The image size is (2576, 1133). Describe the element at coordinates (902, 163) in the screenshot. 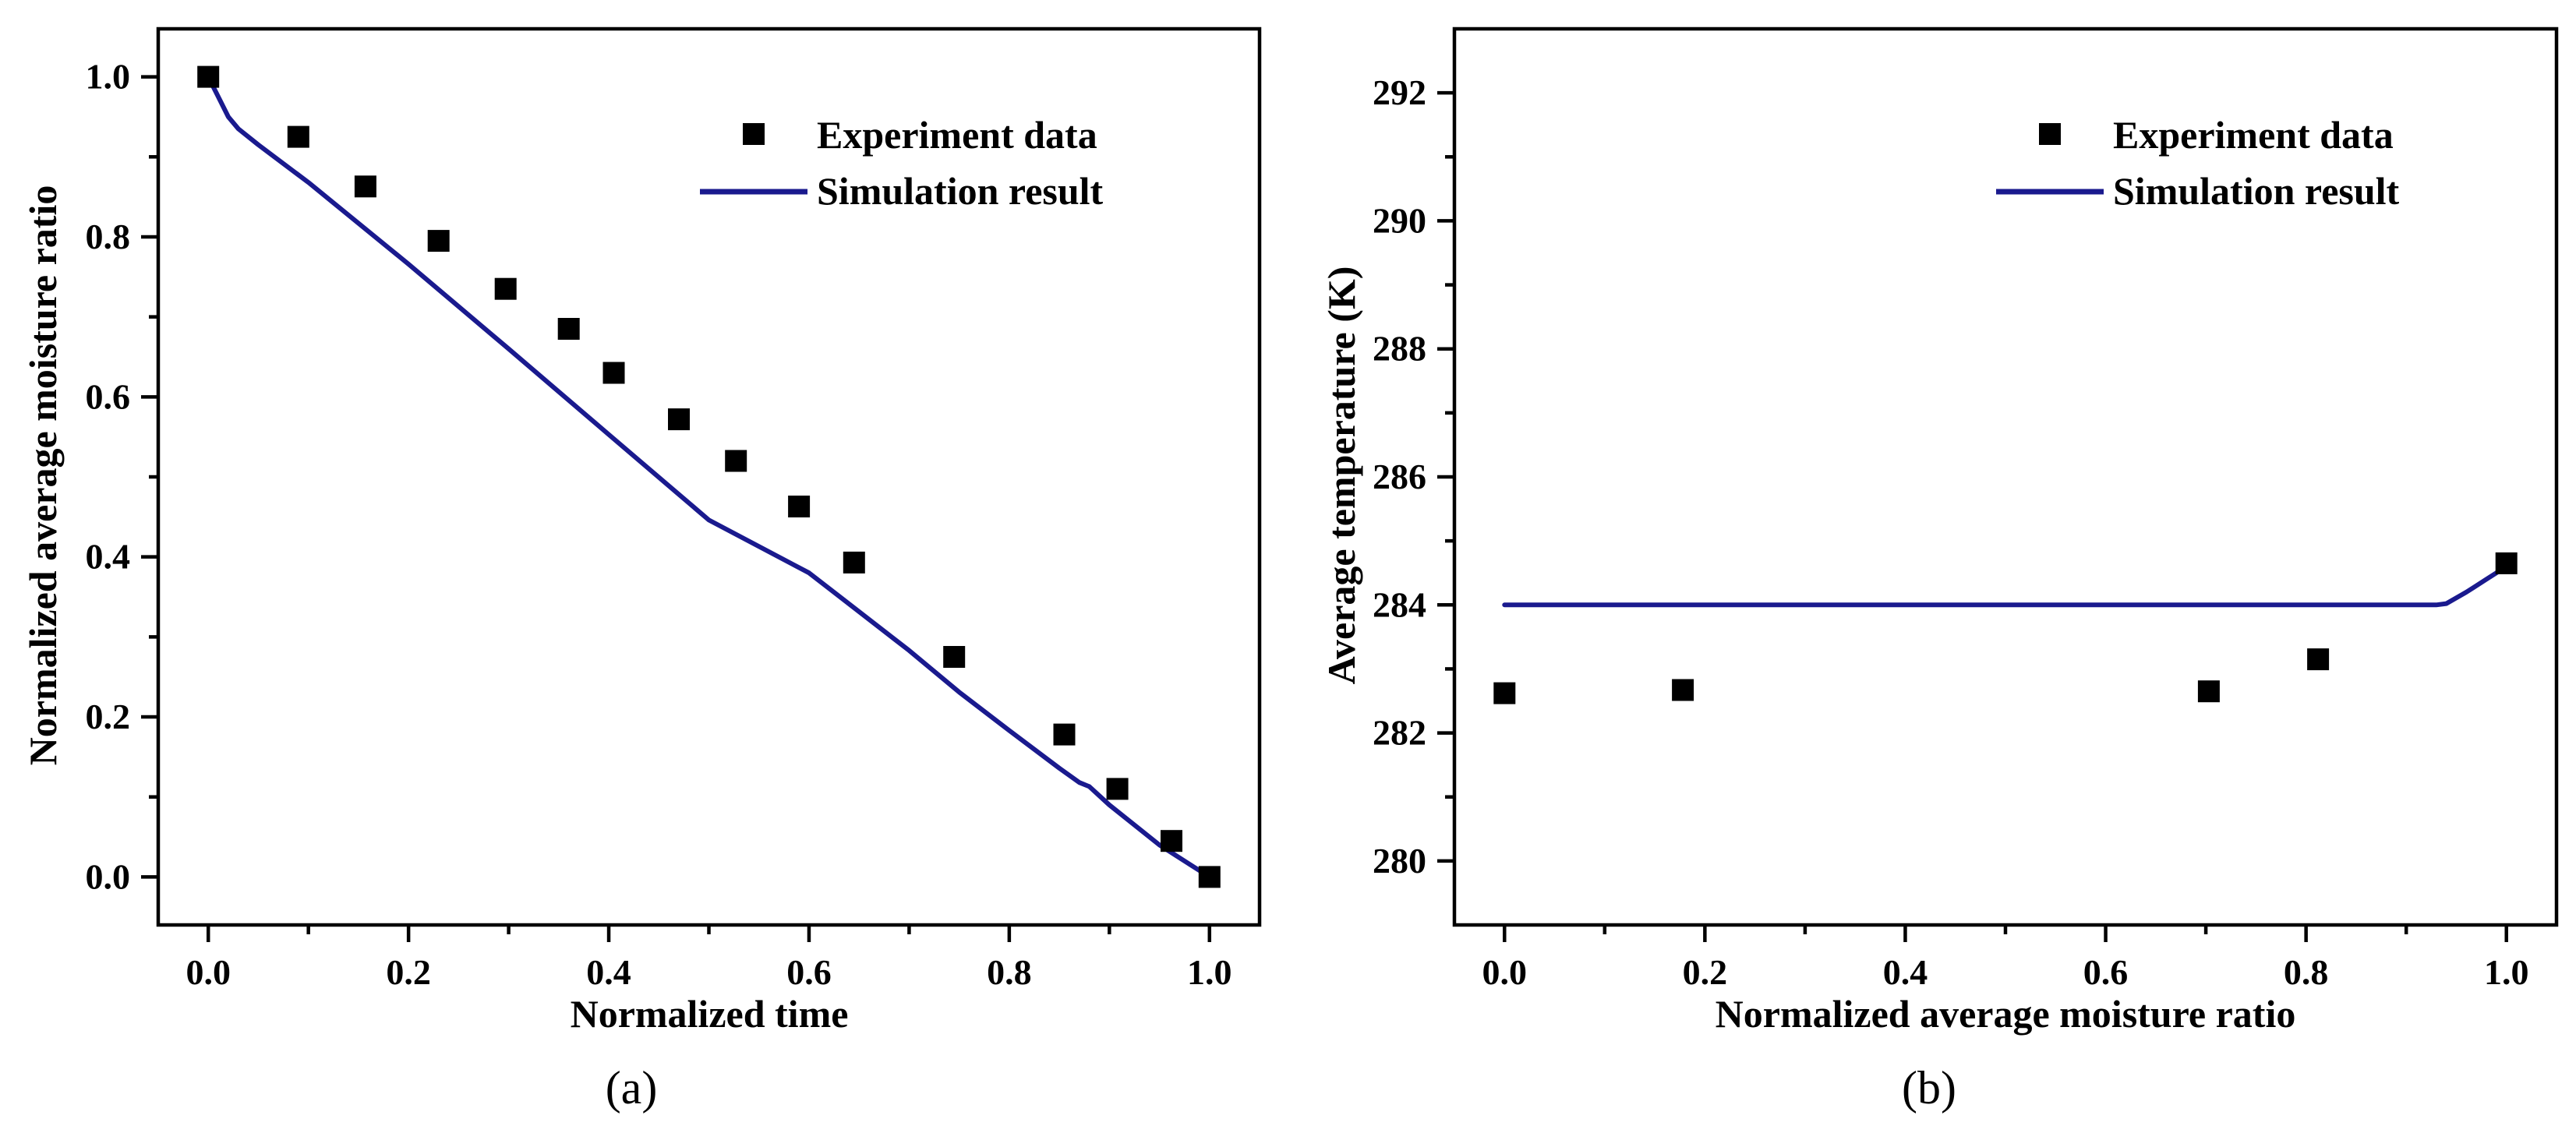

I see `panel-a-legend: Experiment data Simulation result` at that location.